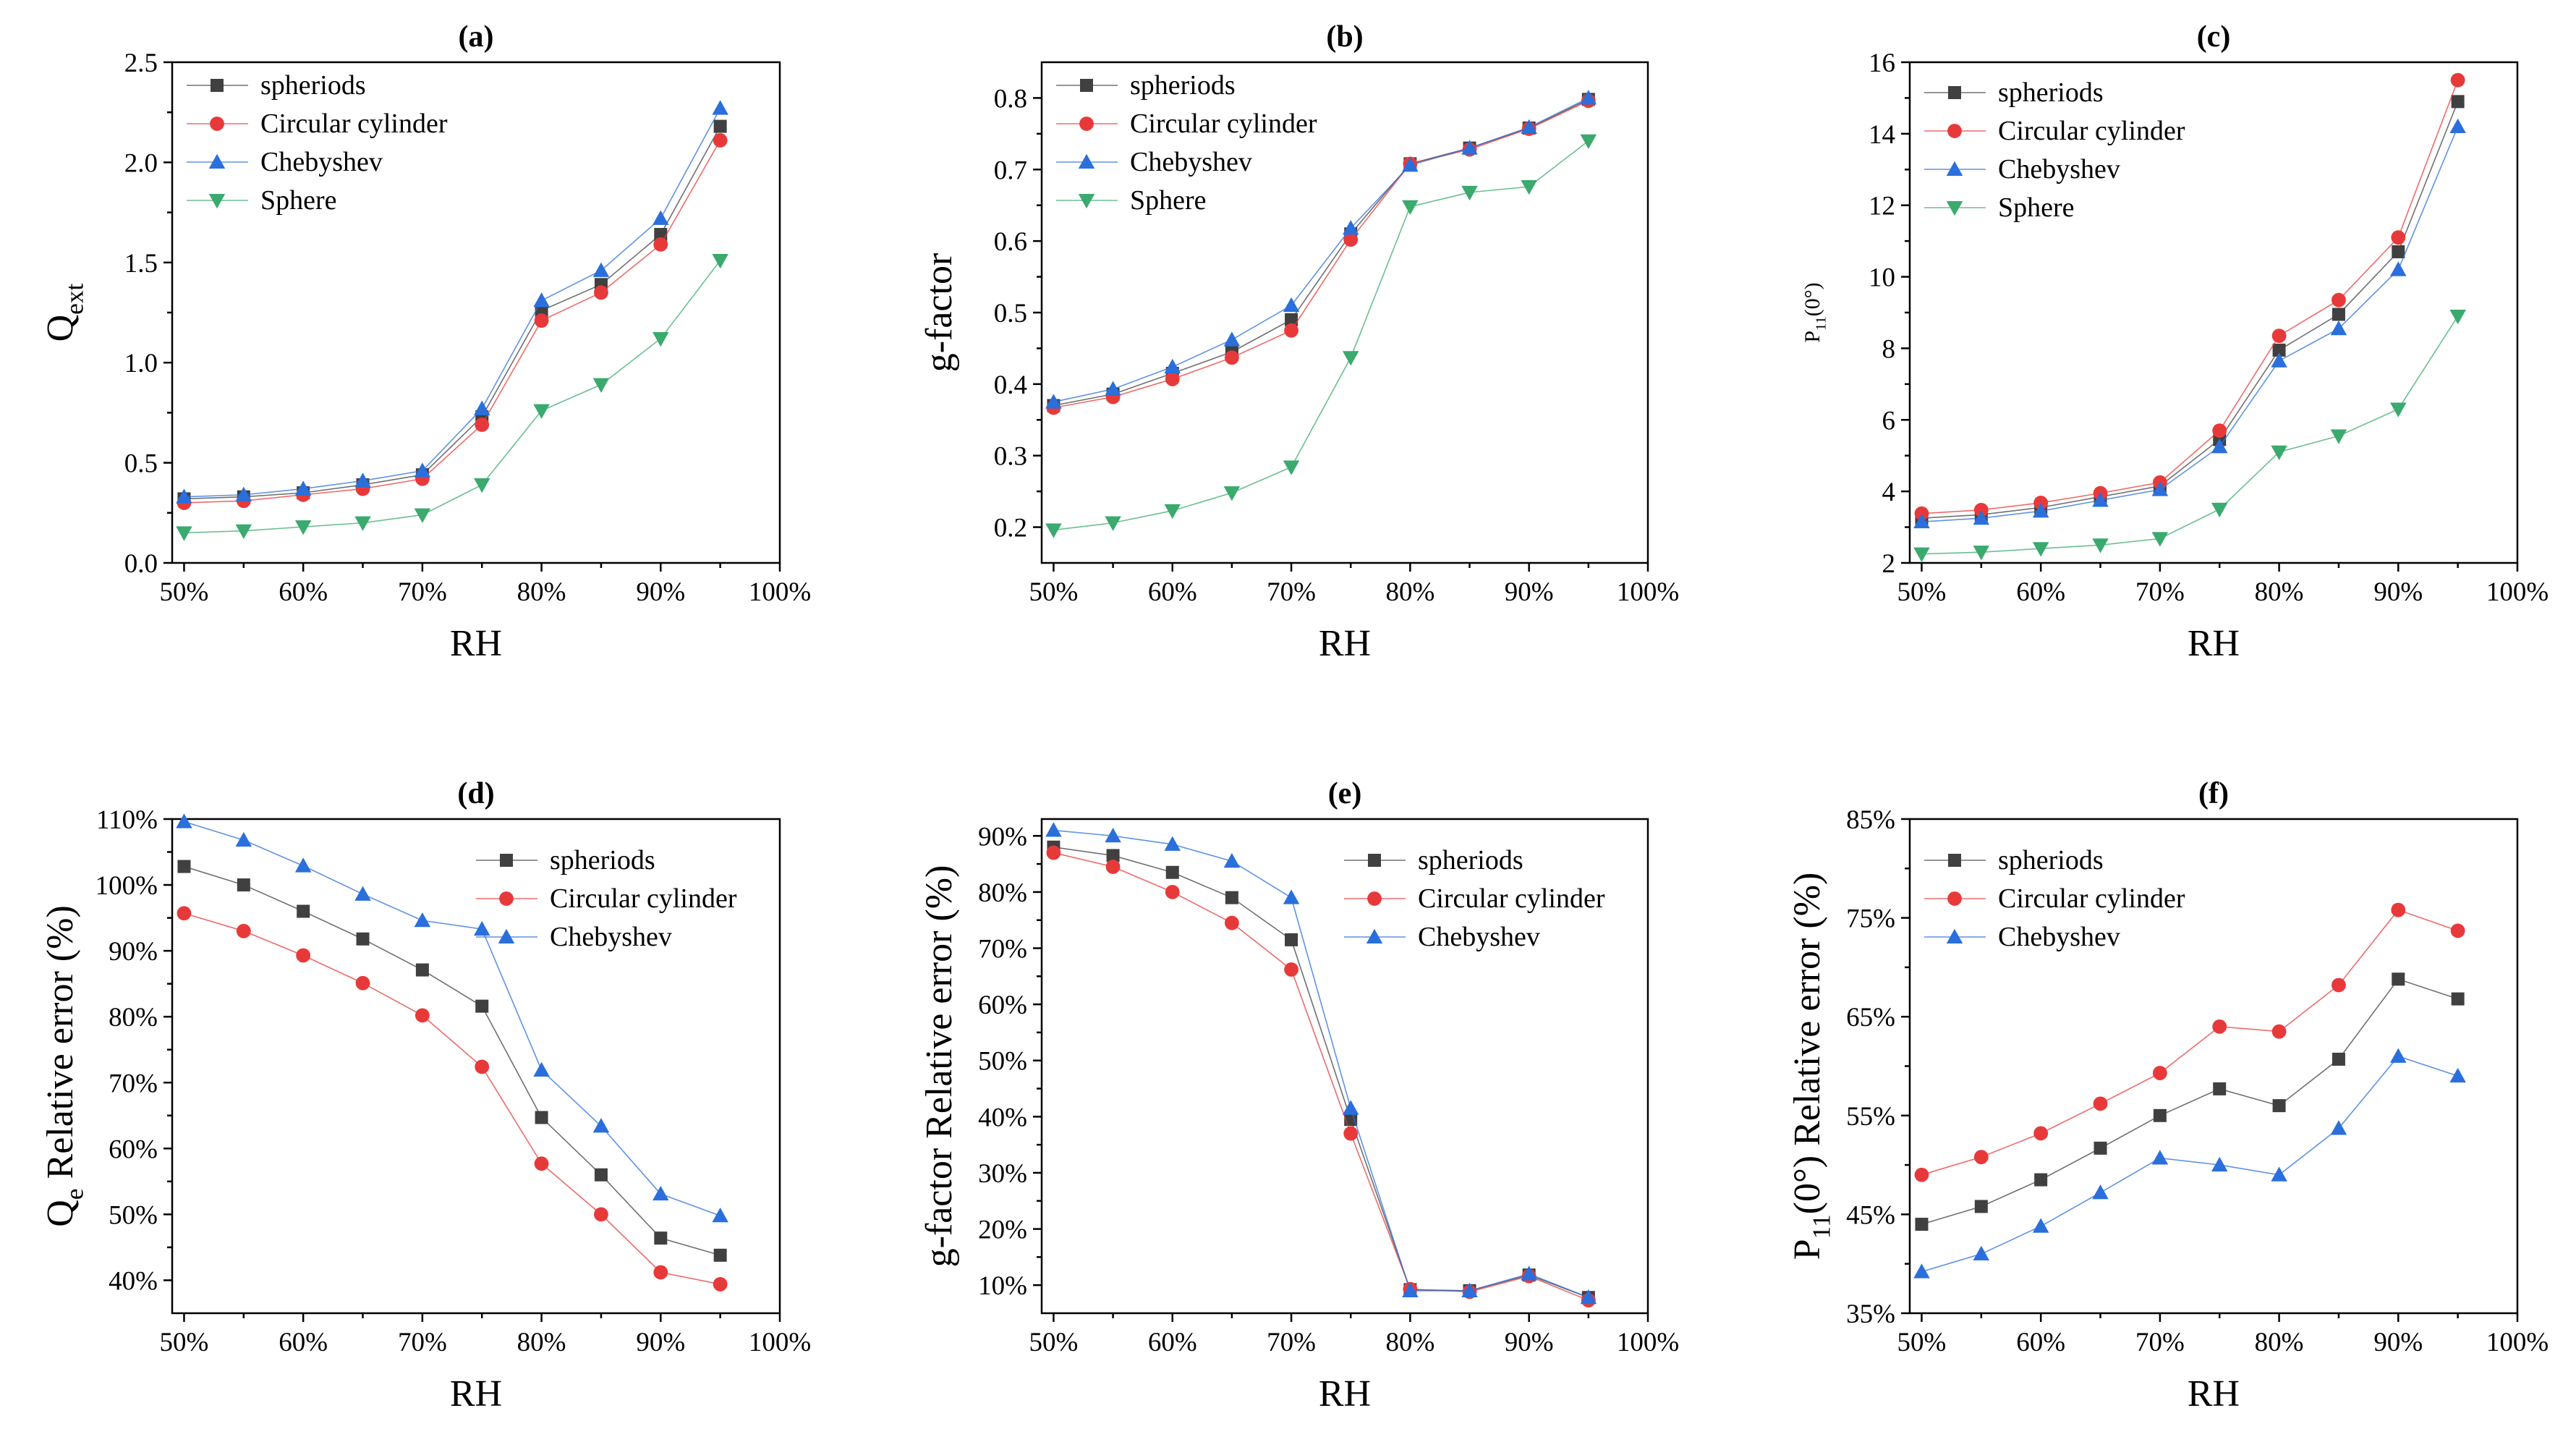 This screenshot has width=2576, height=1442. I want to click on y-axis-title: g-factor Relative error (%), so click(939, 1066).